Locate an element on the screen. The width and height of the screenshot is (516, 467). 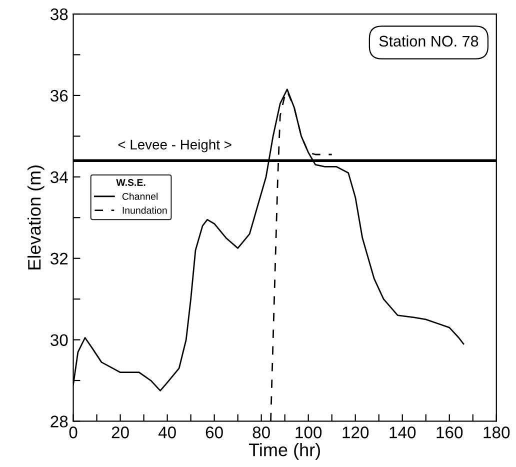
x-tick-label: 40 is located at coordinates (167, 432).